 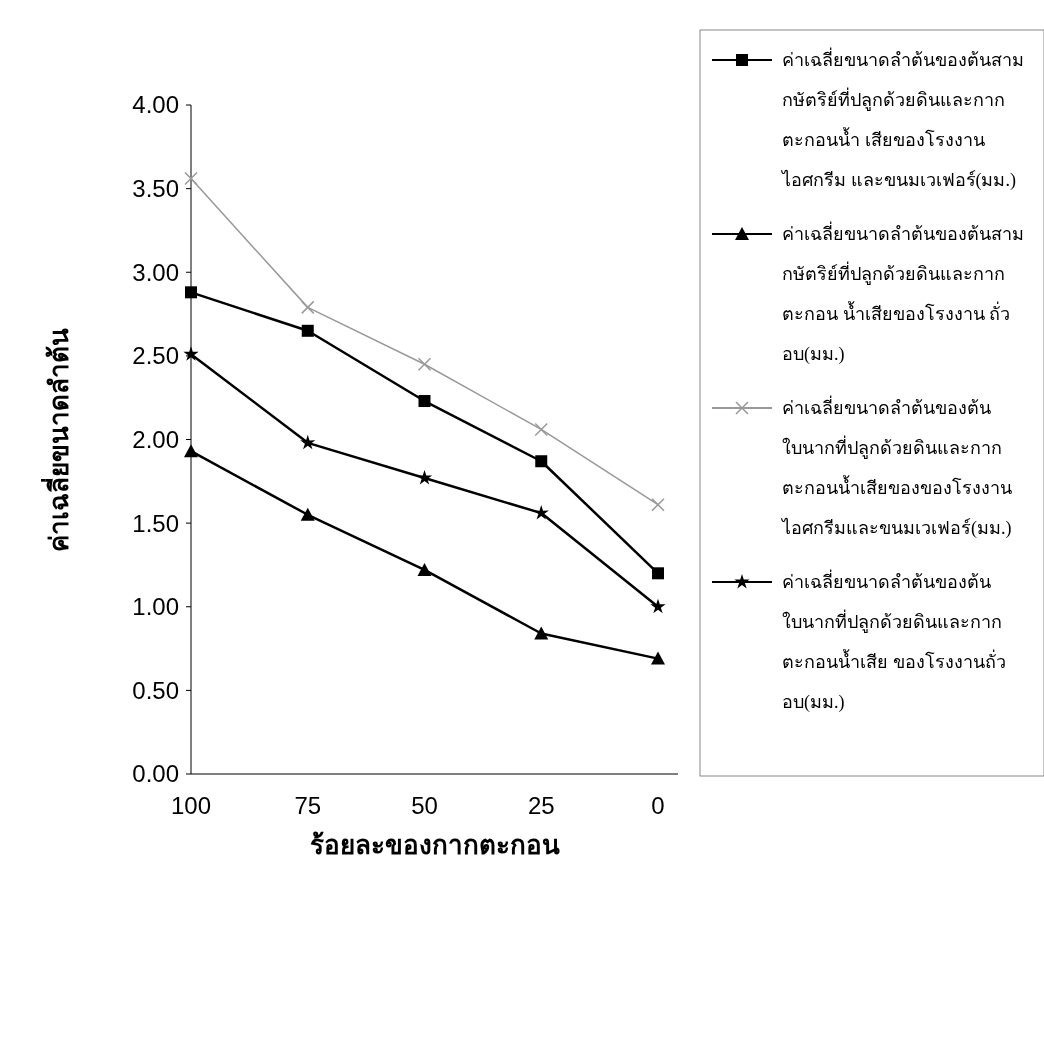 I want to click on y-tick-label: 2.50, so click(x=155, y=356).